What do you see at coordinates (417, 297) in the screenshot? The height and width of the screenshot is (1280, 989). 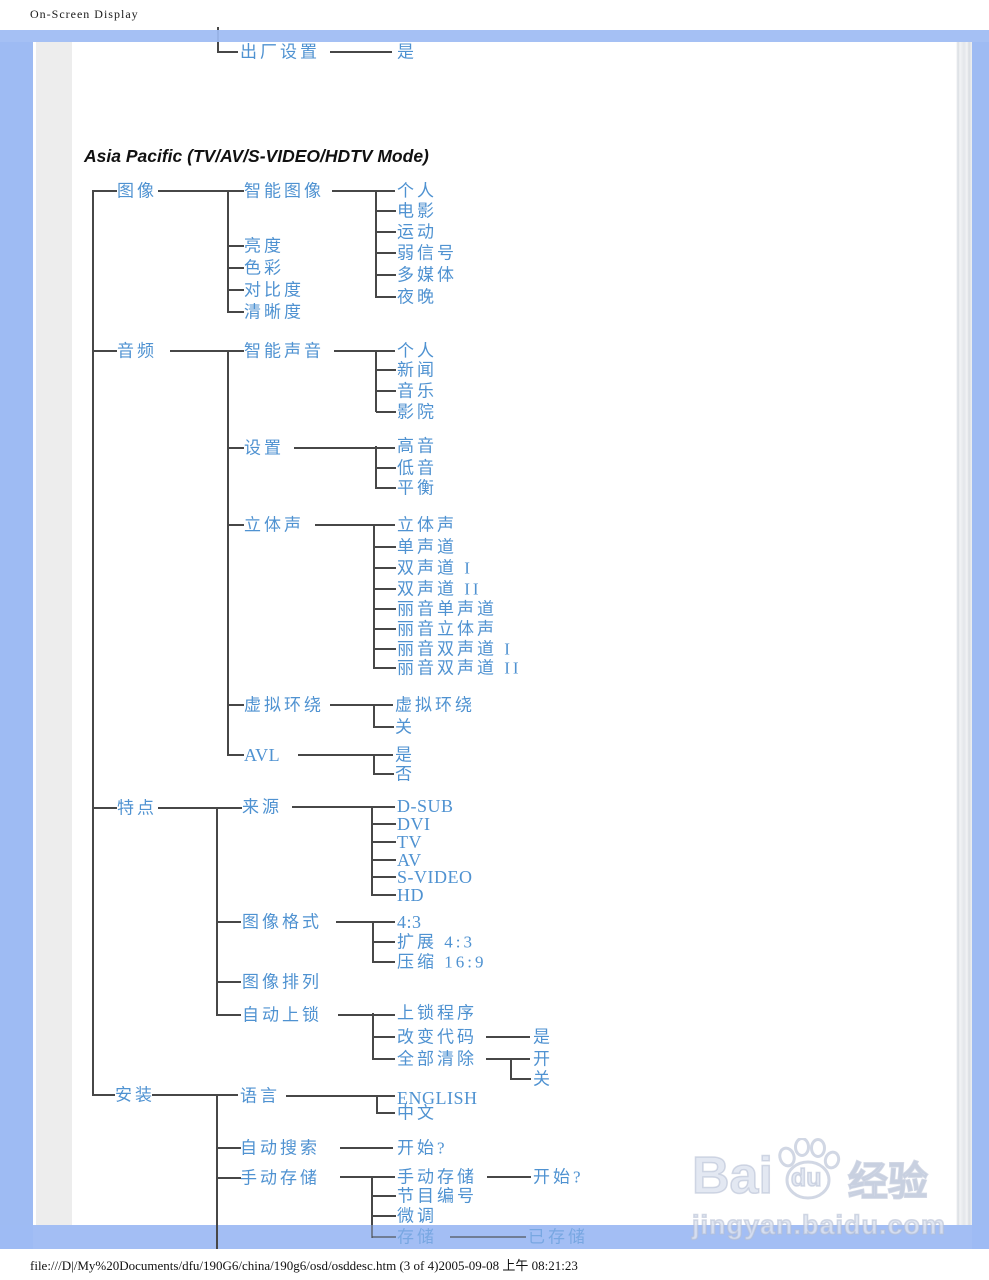 I see `tree-node: 夜晚` at bounding box center [417, 297].